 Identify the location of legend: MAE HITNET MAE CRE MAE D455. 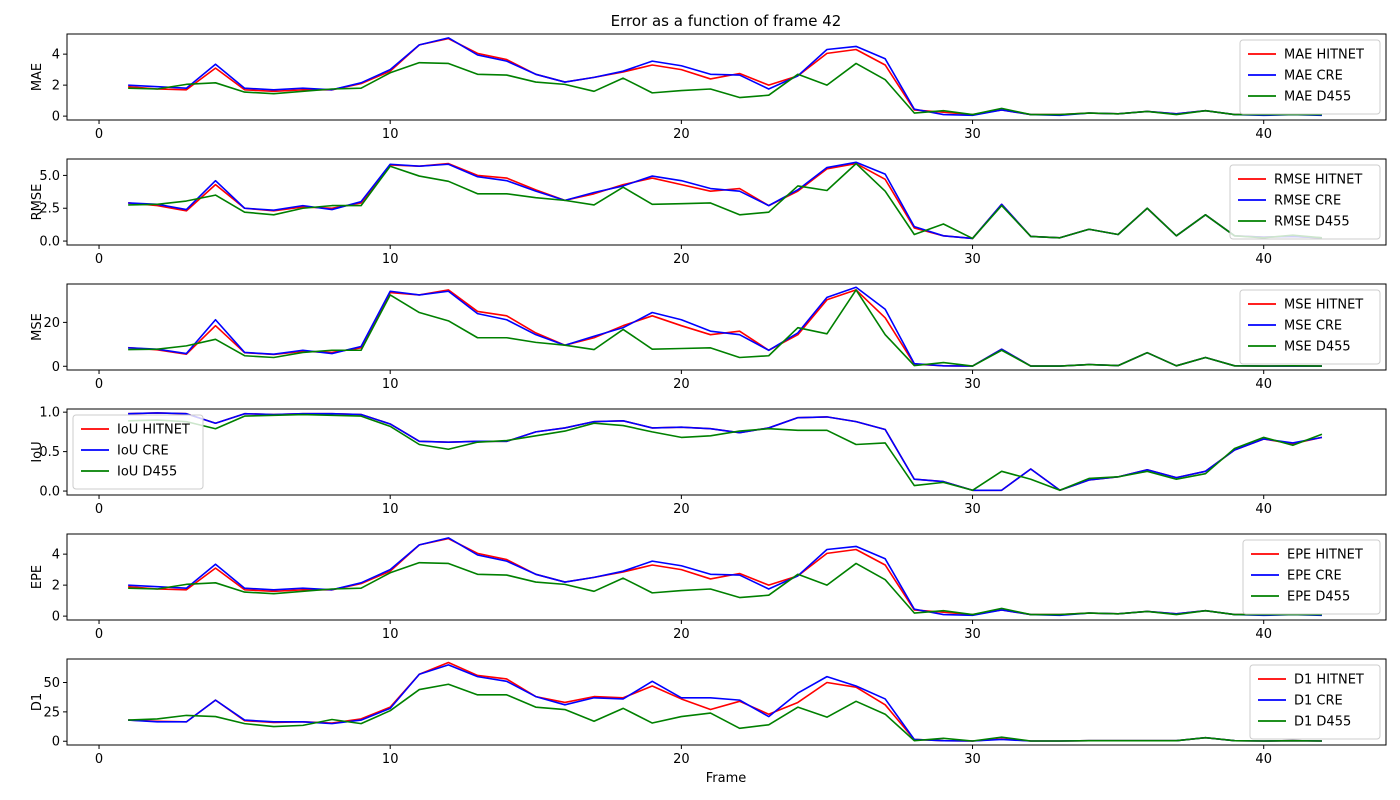
(1310, 77).